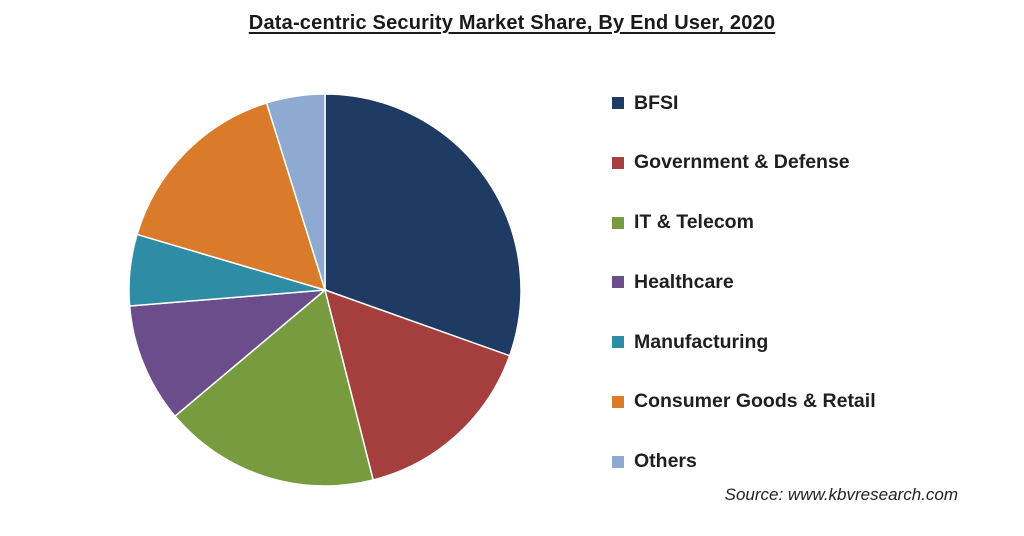 This screenshot has height=536, width=1024. What do you see at coordinates (231, 196) in the screenshot?
I see `pie-slice-consumer-goods-retail` at bounding box center [231, 196].